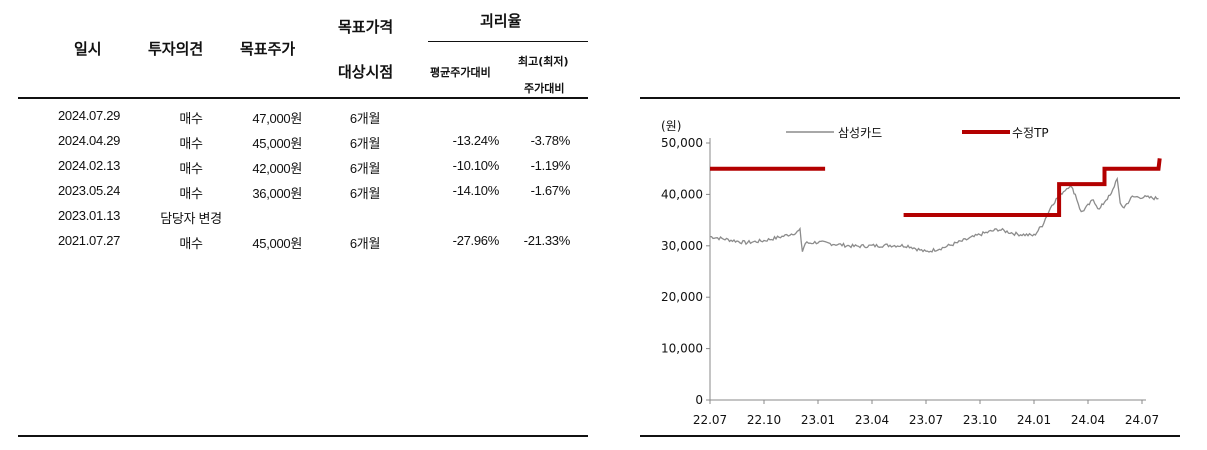  I want to click on row-max-divergence: -21.33%, so click(547, 240).